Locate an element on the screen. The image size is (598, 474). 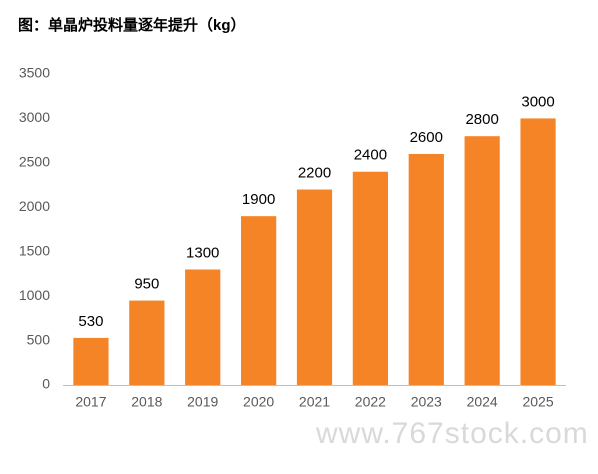
data-label: 2800 is located at coordinates (481, 119).